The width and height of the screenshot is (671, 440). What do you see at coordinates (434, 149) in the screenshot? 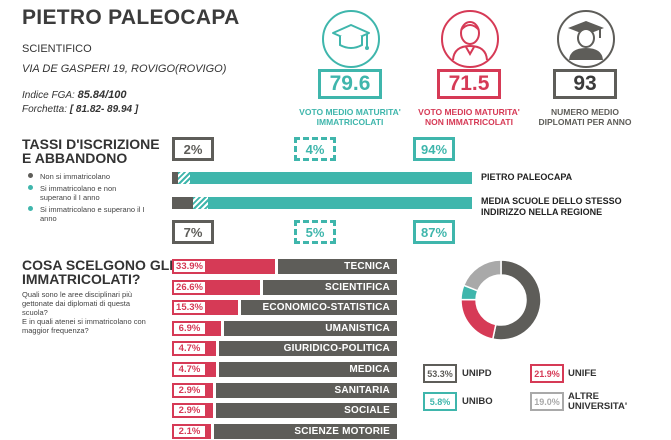
I see `school-pct-passed: 94%` at bounding box center [434, 149].